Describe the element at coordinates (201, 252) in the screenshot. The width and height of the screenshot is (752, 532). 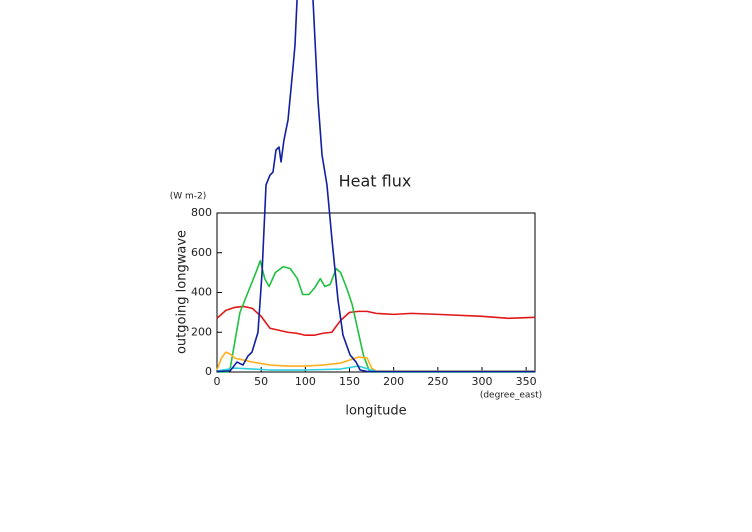
I see `y-tick-label: 600` at that location.